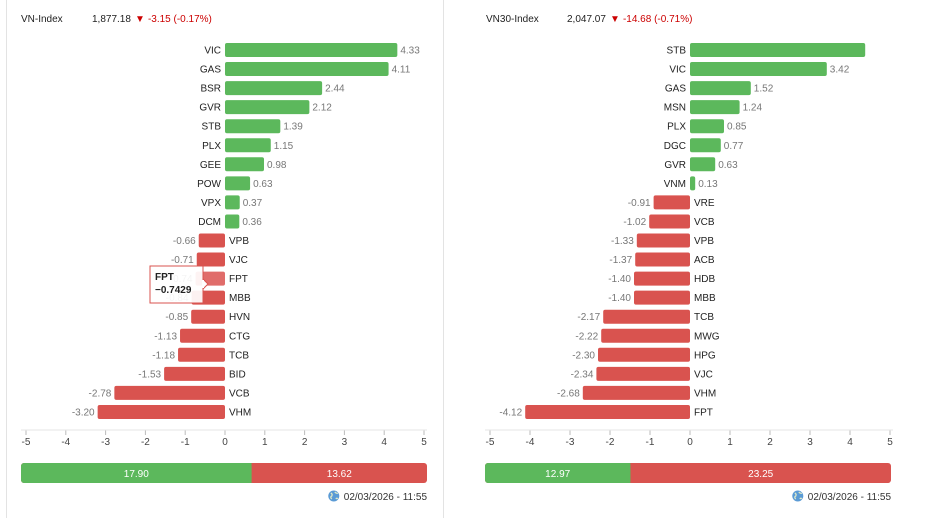  What do you see at coordinates (760, 474) in the screenshot?
I see `summary-negative-label: 23.25` at bounding box center [760, 474].